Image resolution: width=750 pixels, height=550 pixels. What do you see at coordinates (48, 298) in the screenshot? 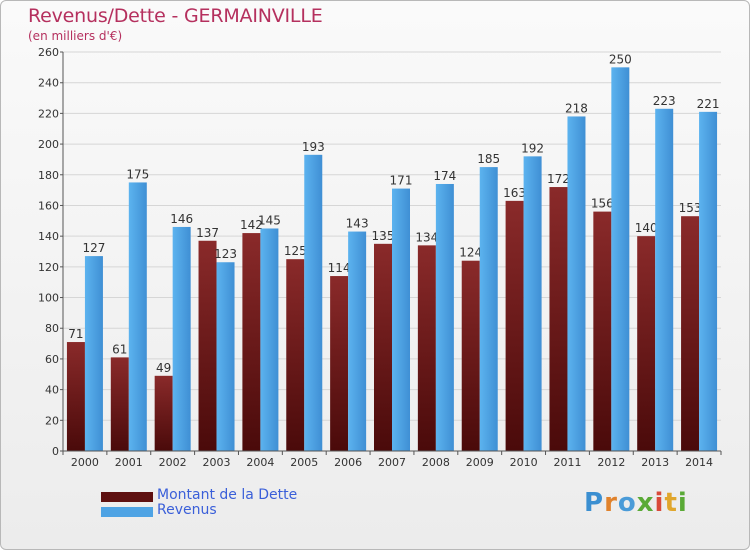
I see `y-tick-label: 100` at bounding box center [48, 298].